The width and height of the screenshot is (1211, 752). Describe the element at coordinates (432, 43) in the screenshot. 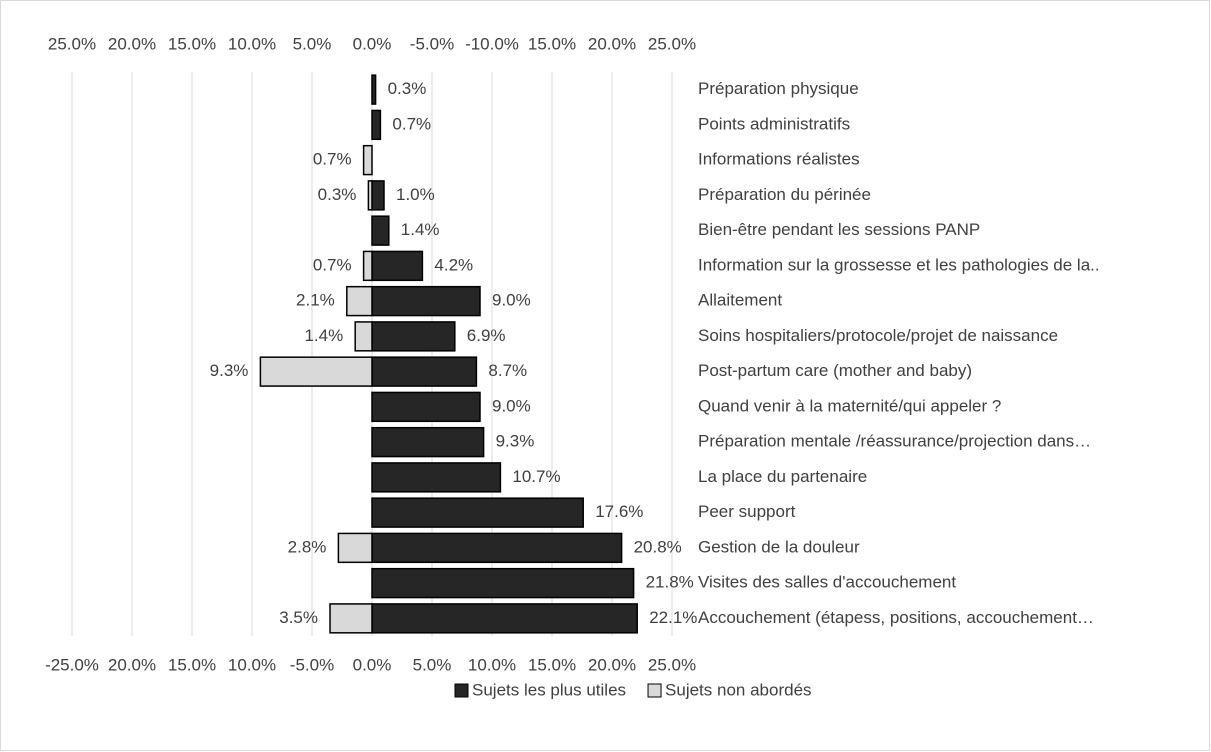

I see `x2-tick-label: -5.0%` at that location.